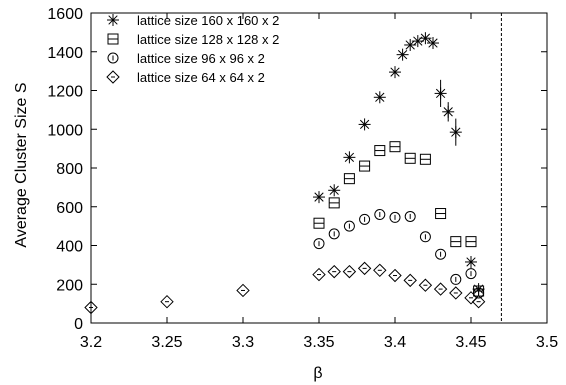  What do you see at coordinates (547, 342) in the screenshot?
I see `x-tick-label: 3.5` at bounding box center [547, 342].